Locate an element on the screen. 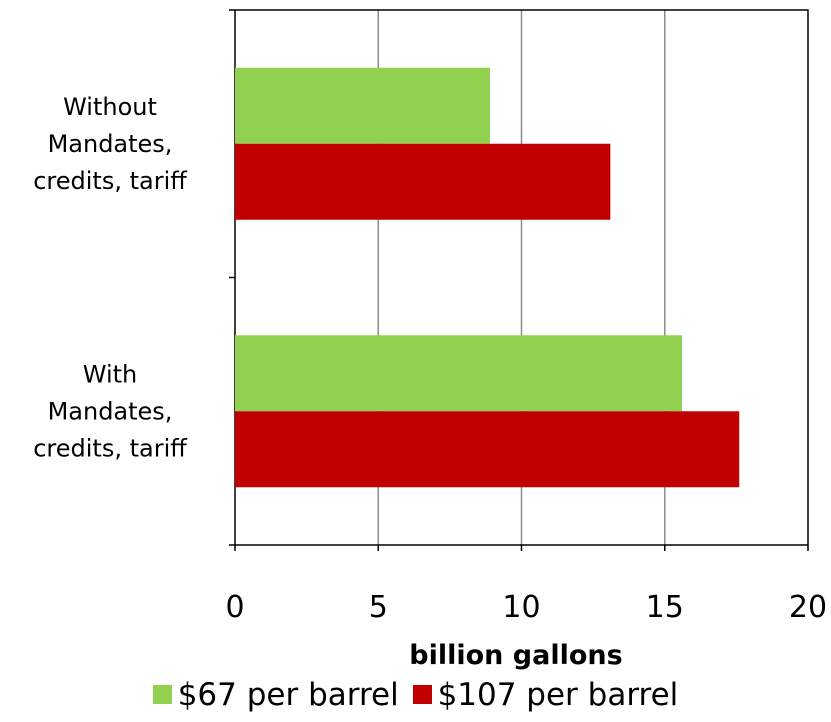 The image size is (831, 722). category-label: Without is located at coordinates (110, 107).